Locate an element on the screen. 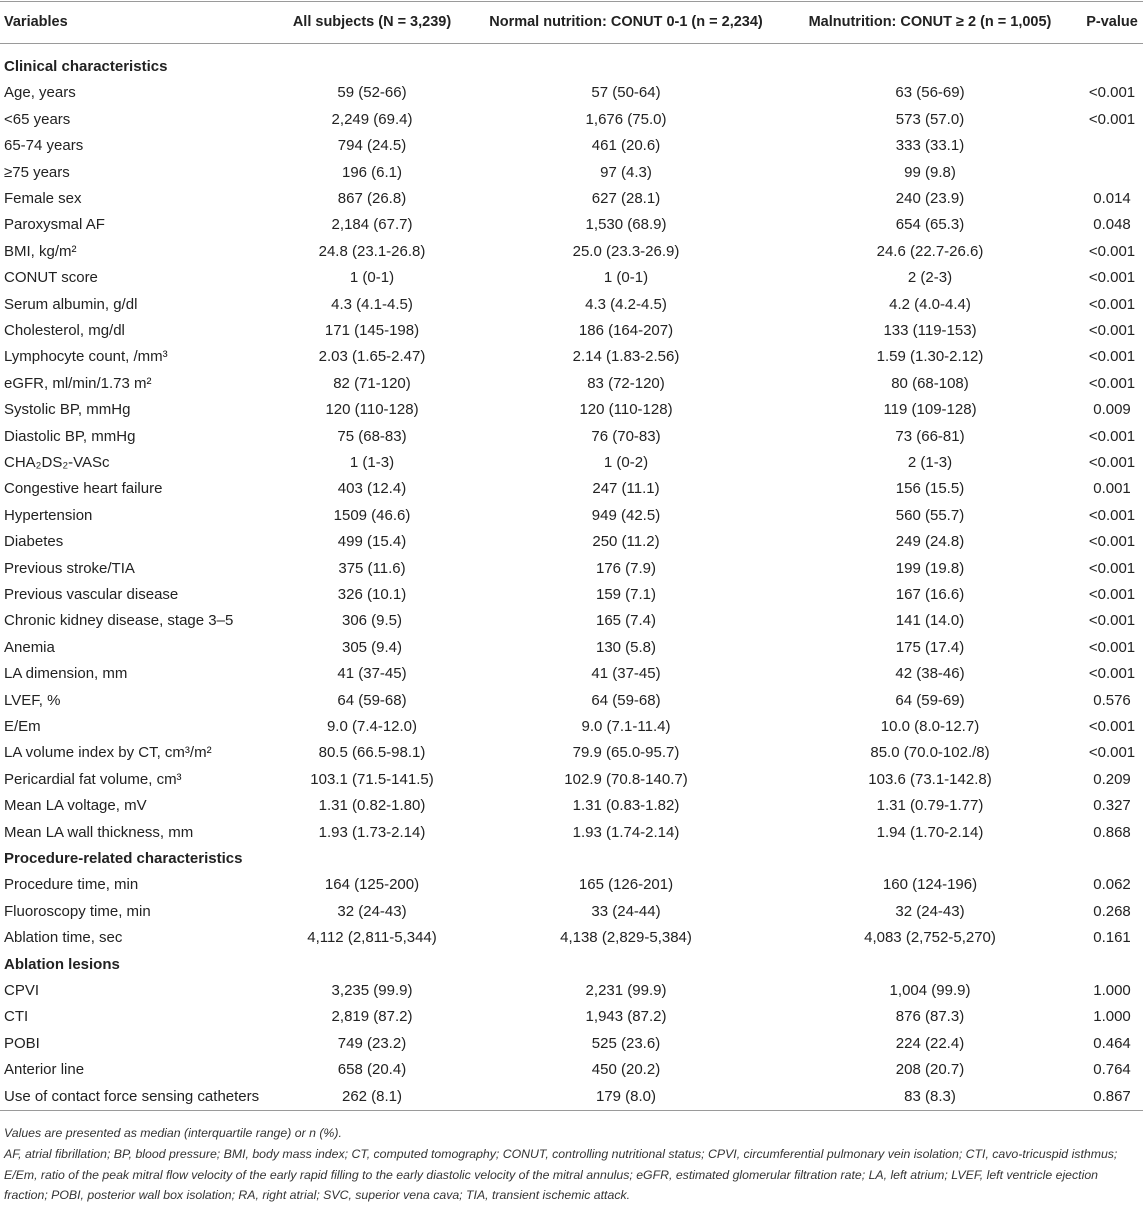 The height and width of the screenshot is (1205, 1143). cell: 141 (14.0) is located at coordinates (930, 621).